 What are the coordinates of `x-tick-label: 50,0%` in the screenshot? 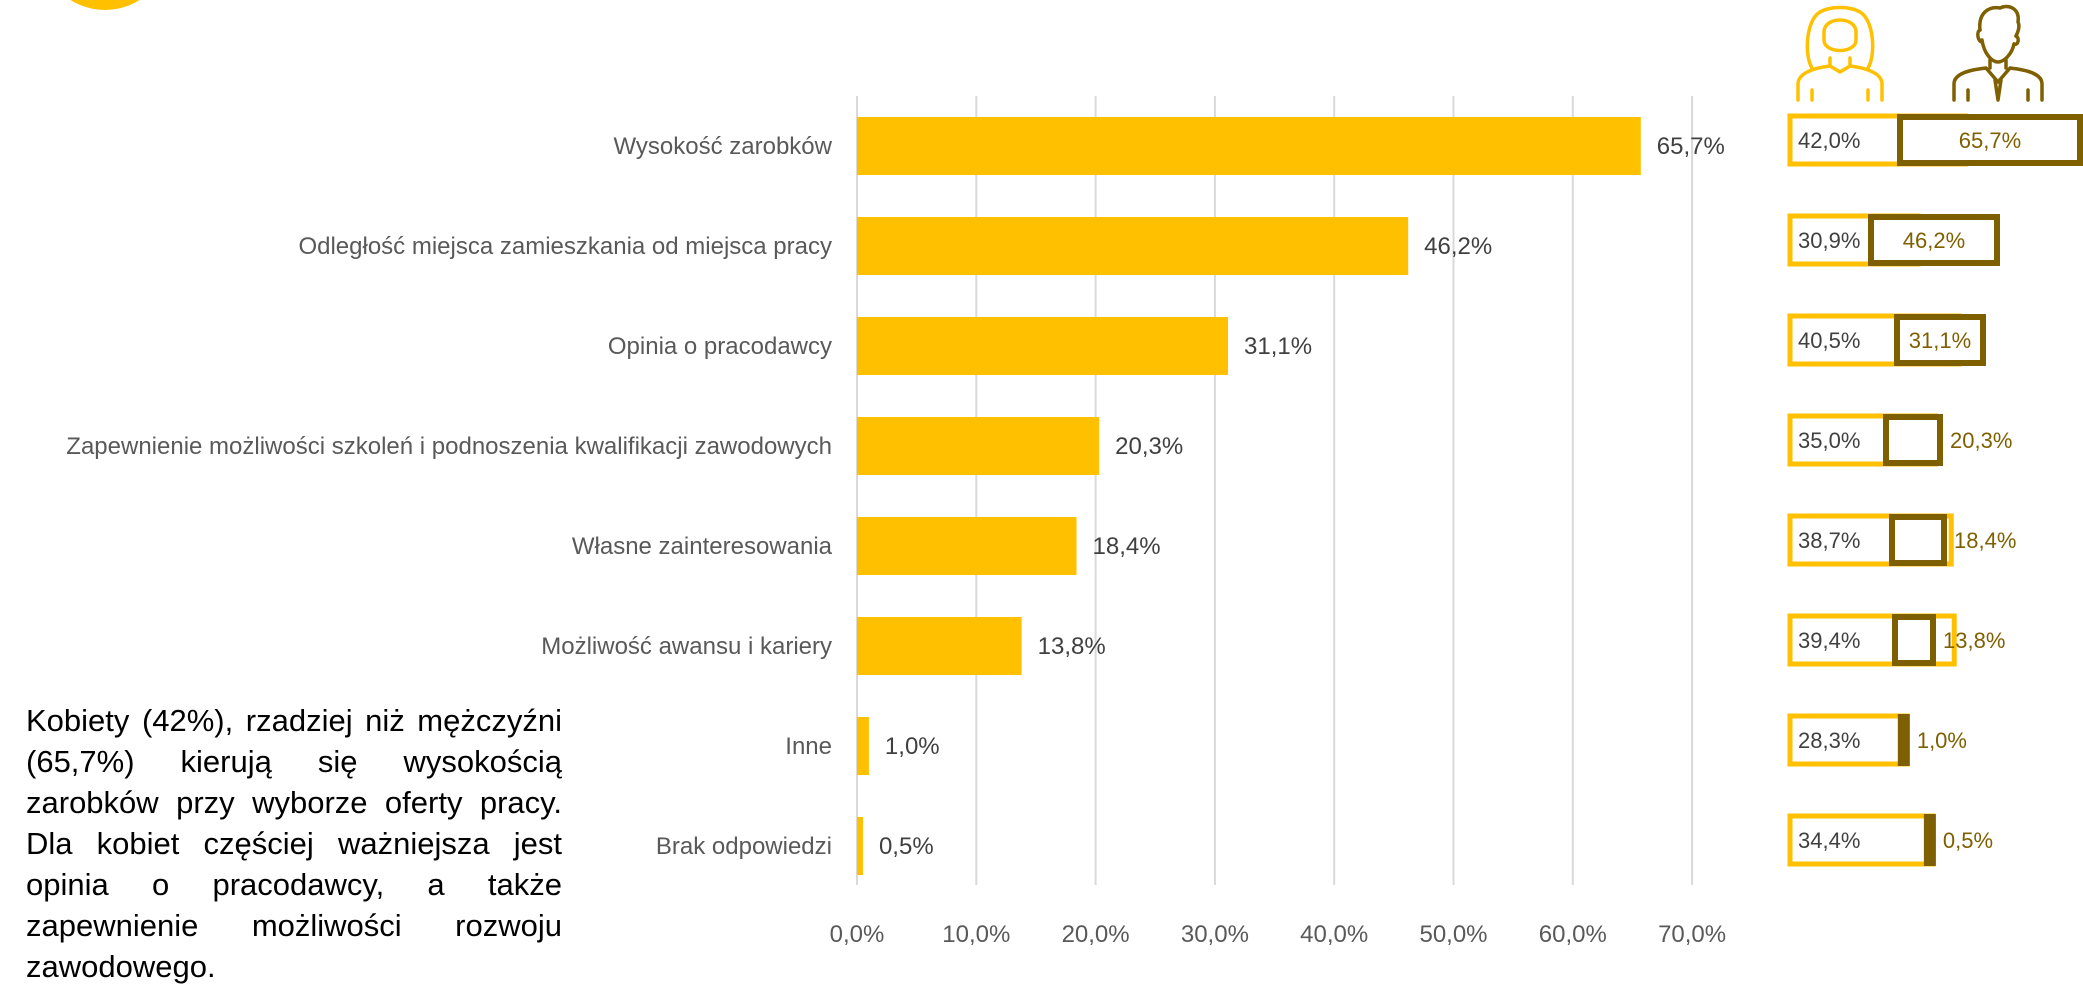 It's located at (1453, 934).